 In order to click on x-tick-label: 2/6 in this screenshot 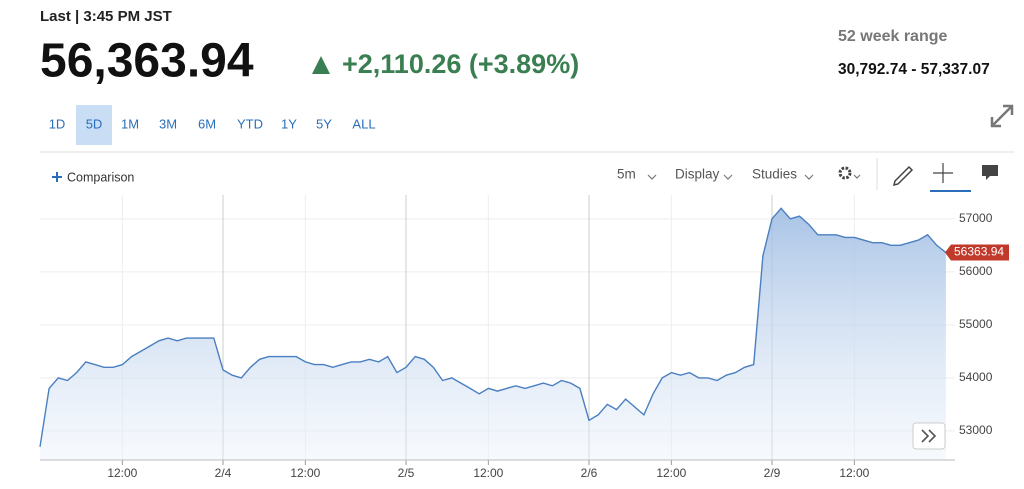, I will do `click(589, 473)`.